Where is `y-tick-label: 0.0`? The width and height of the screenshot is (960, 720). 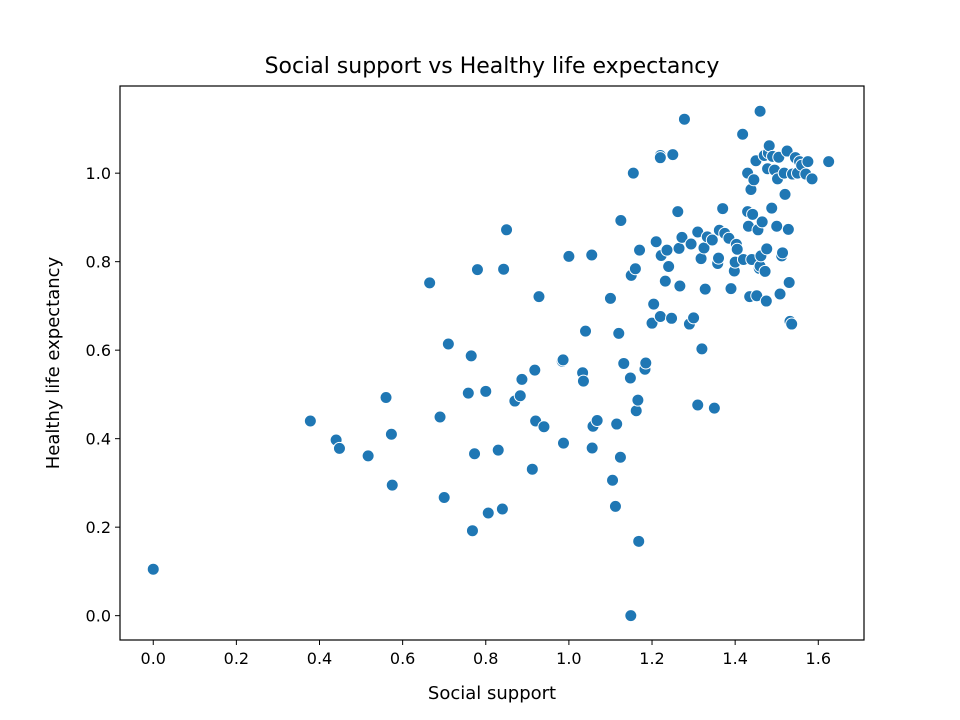
y-tick-label: 0.0 is located at coordinates (98, 616).